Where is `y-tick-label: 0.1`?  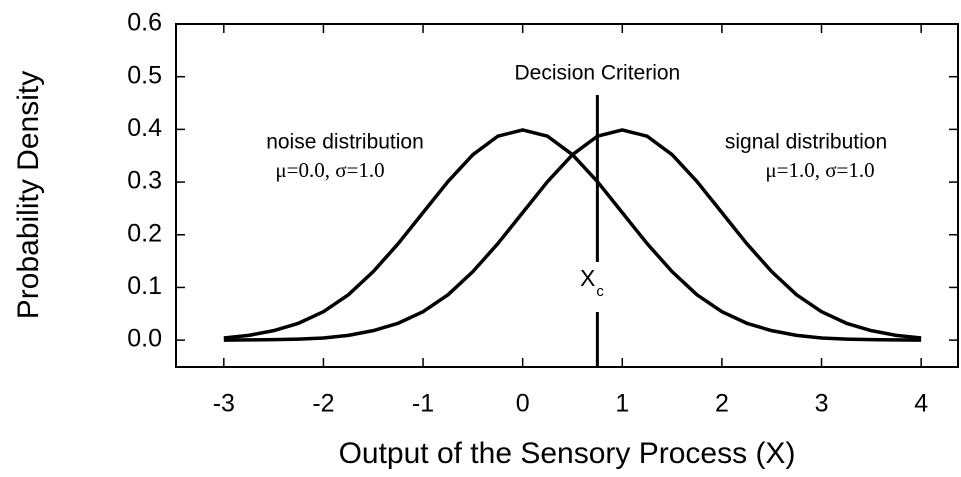
y-tick-label: 0.1 is located at coordinates (144, 286).